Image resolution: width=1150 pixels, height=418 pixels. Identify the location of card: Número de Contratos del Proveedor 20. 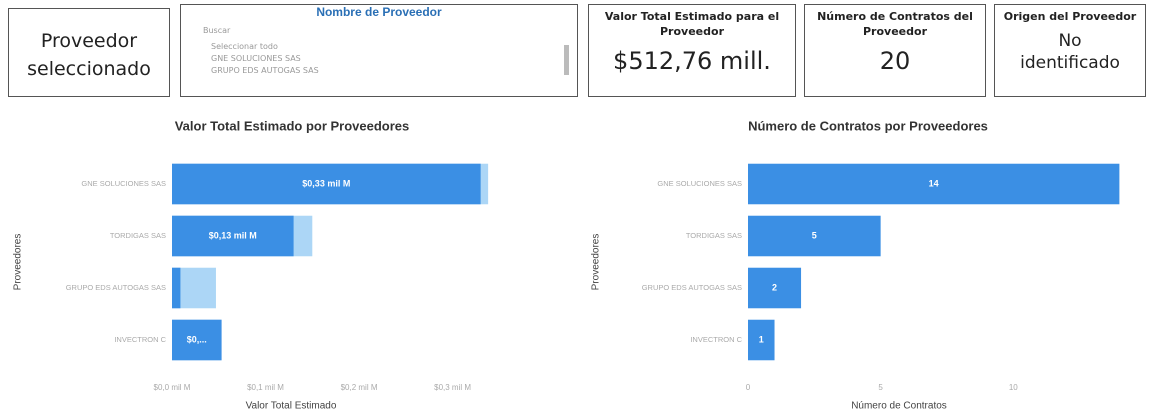
(895, 50).